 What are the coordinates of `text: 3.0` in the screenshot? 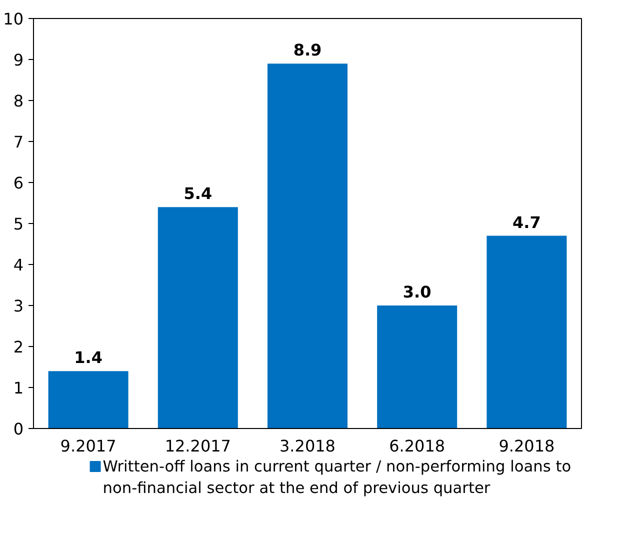 It's located at (417, 292).